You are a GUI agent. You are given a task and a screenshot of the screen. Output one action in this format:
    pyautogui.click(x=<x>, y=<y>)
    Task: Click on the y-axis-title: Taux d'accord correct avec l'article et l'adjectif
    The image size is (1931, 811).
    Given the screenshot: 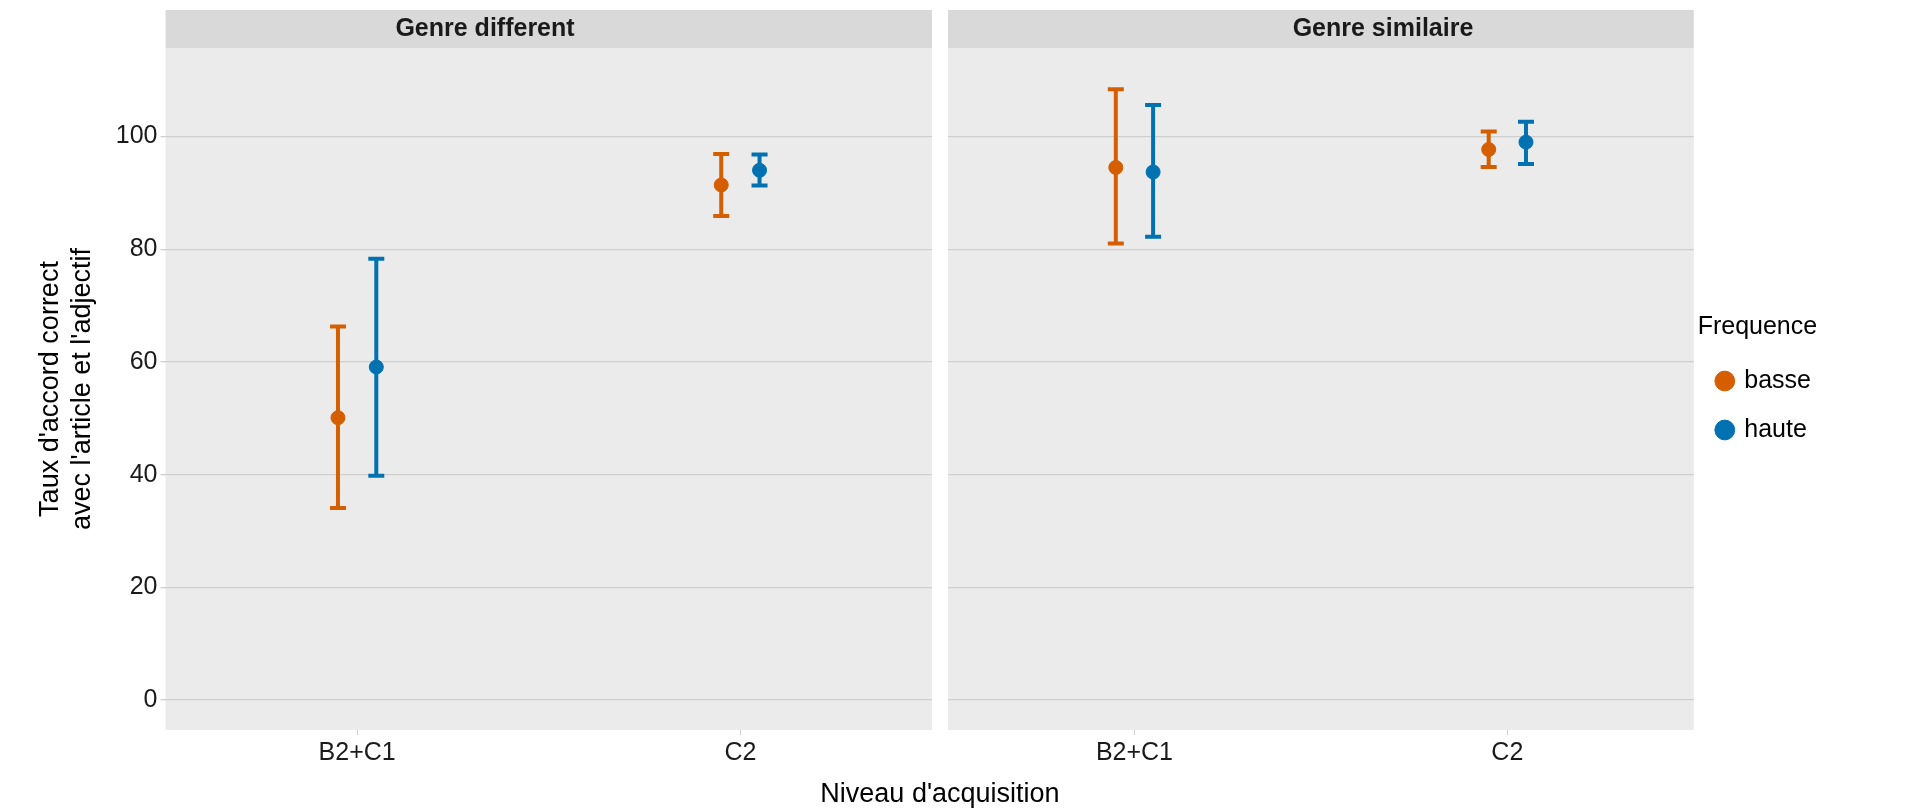 What is the action you would take?
    pyautogui.click(x=65, y=388)
    